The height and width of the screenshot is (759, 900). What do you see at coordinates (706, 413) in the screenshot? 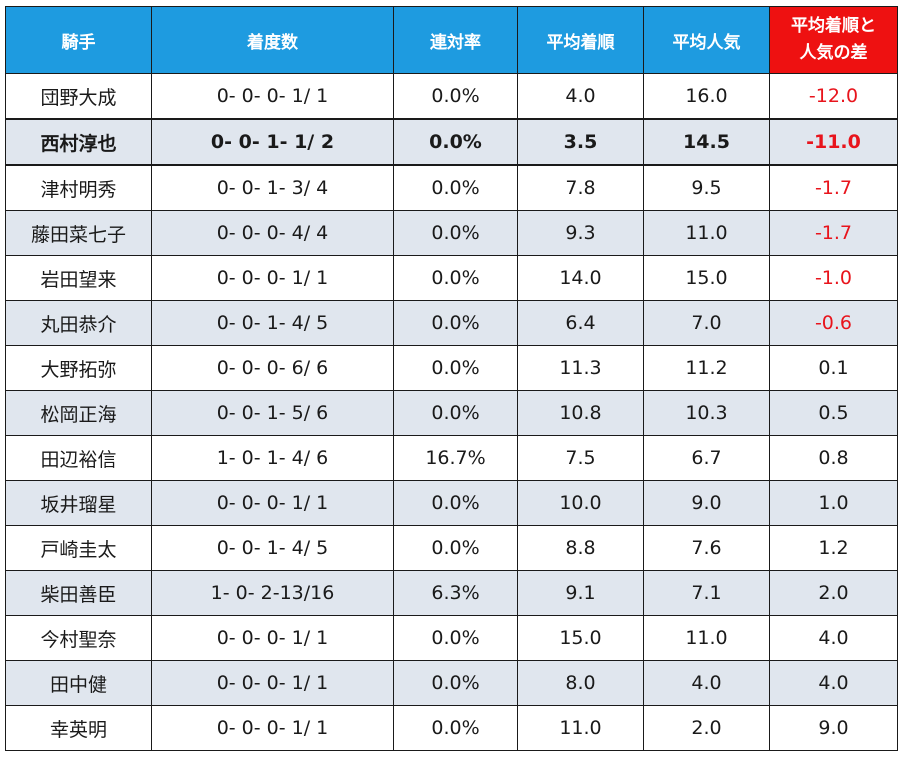
I see `cell-avg-popularity: 10.3` at bounding box center [706, 413].